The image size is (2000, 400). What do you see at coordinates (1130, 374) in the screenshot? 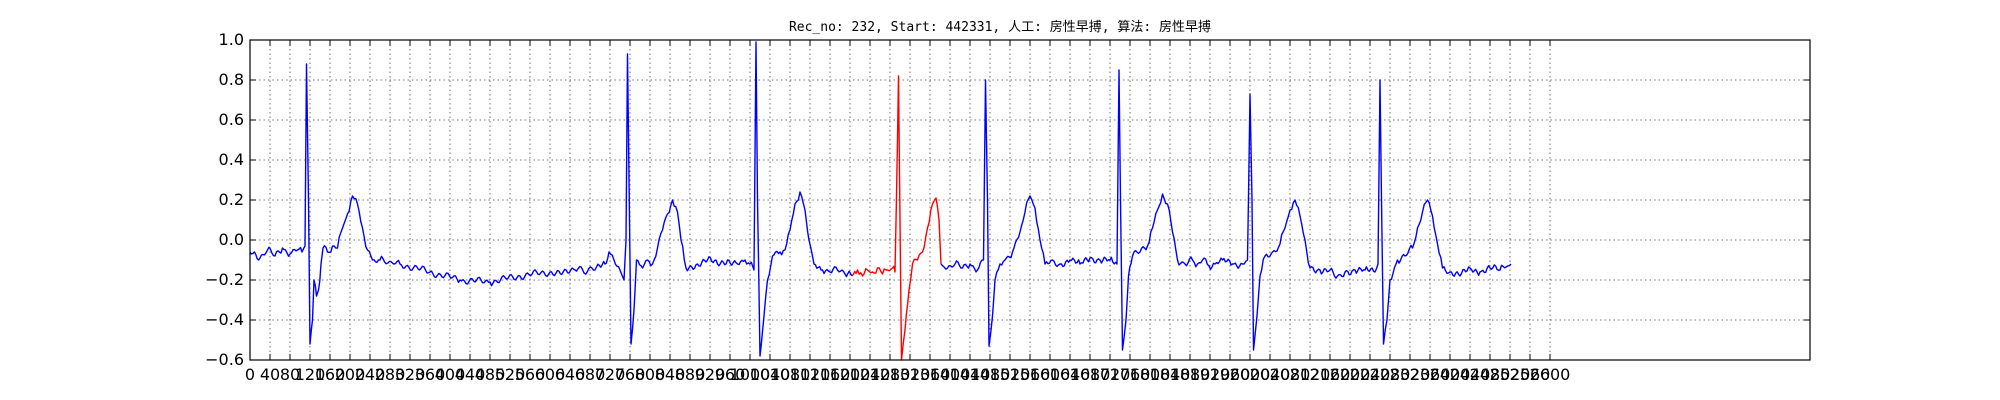
I see `x-tick-label: 1760` at bounding box center [1130, 374].